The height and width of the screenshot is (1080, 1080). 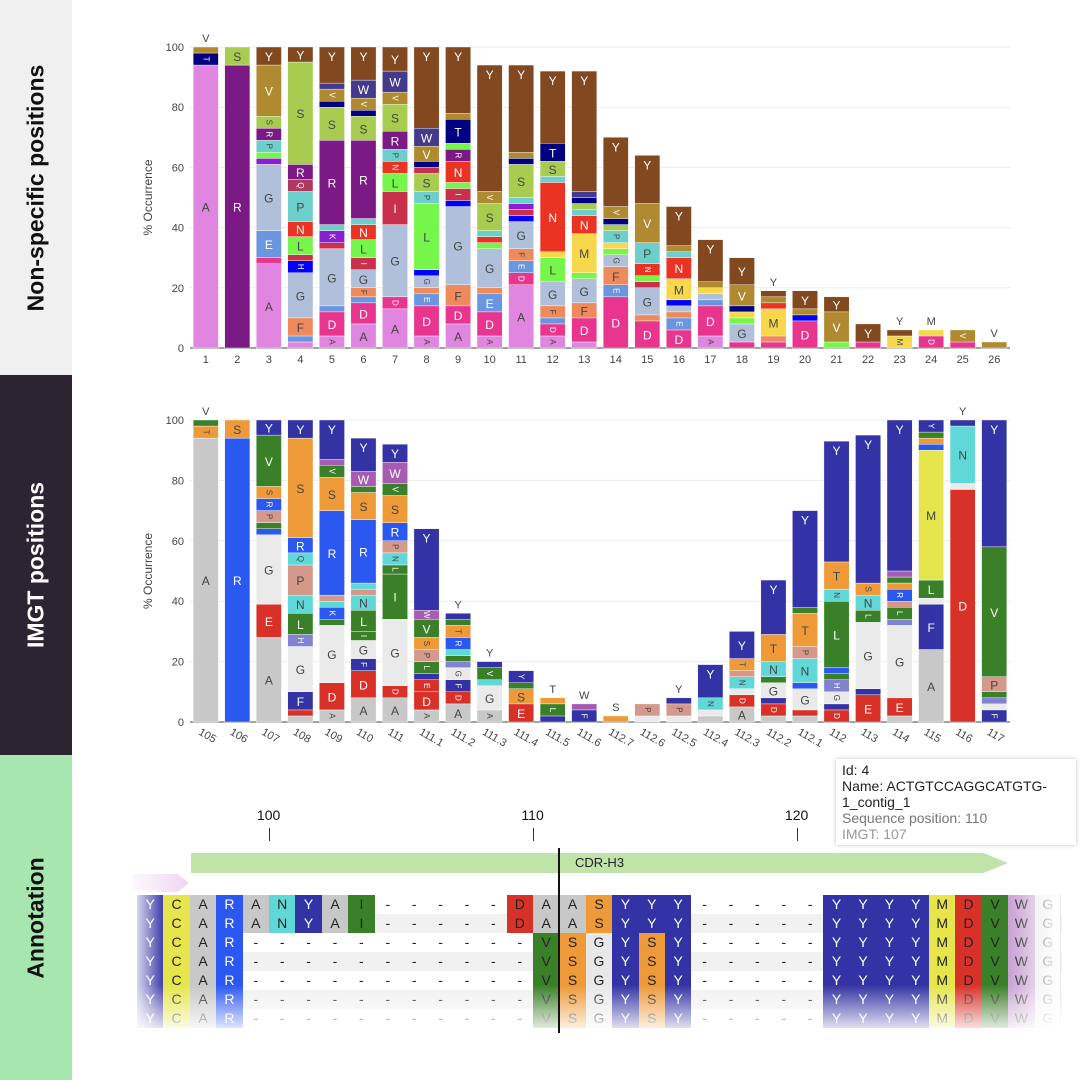 I want to click on previous-region-arrow, so click(x=161, y=883).